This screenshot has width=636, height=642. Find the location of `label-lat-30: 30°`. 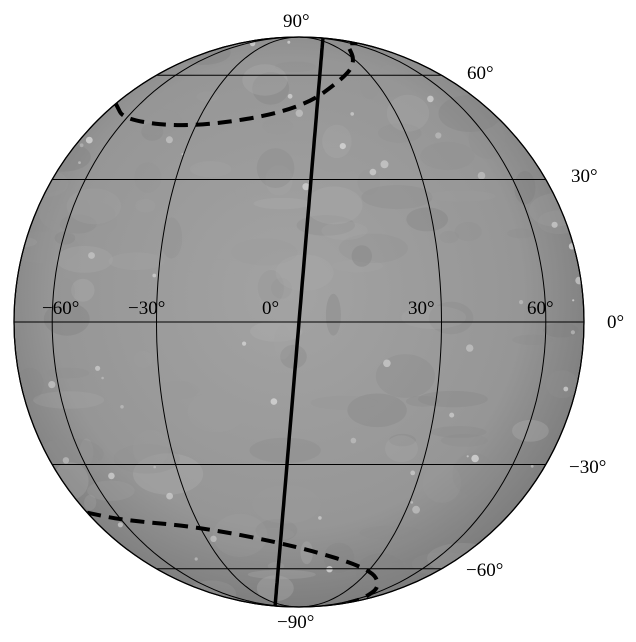

label-lat-30: 30° is located at coordinates (584, 176).